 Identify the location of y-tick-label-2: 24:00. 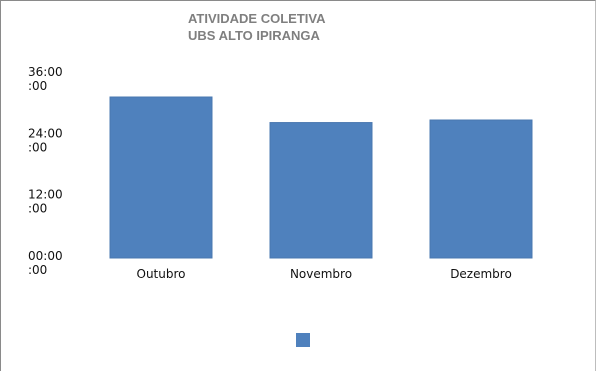
(45, 133).